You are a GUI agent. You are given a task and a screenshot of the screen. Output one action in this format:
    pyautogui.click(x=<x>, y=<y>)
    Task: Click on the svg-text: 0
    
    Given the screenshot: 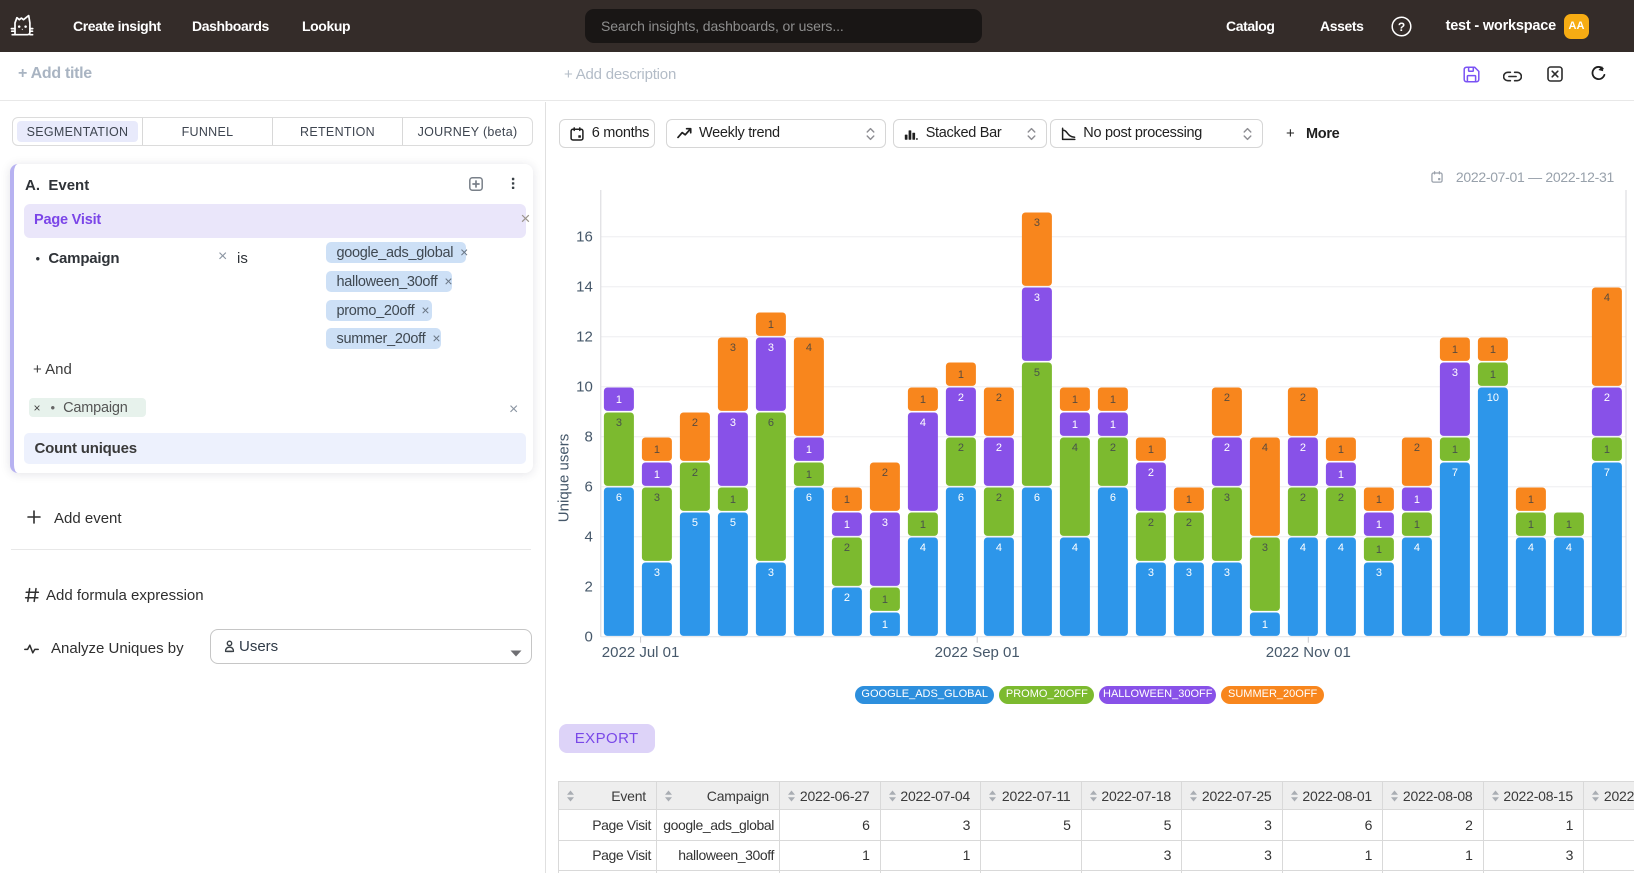 What is the action you would take?
    pyautogui.click(x=588, y=637)
    